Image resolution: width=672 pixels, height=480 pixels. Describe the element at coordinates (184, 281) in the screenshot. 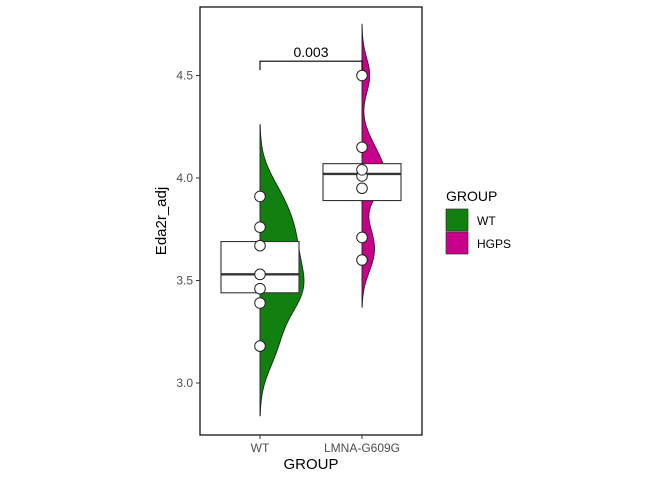

I see `y-tick-label: 3.5` at that location.